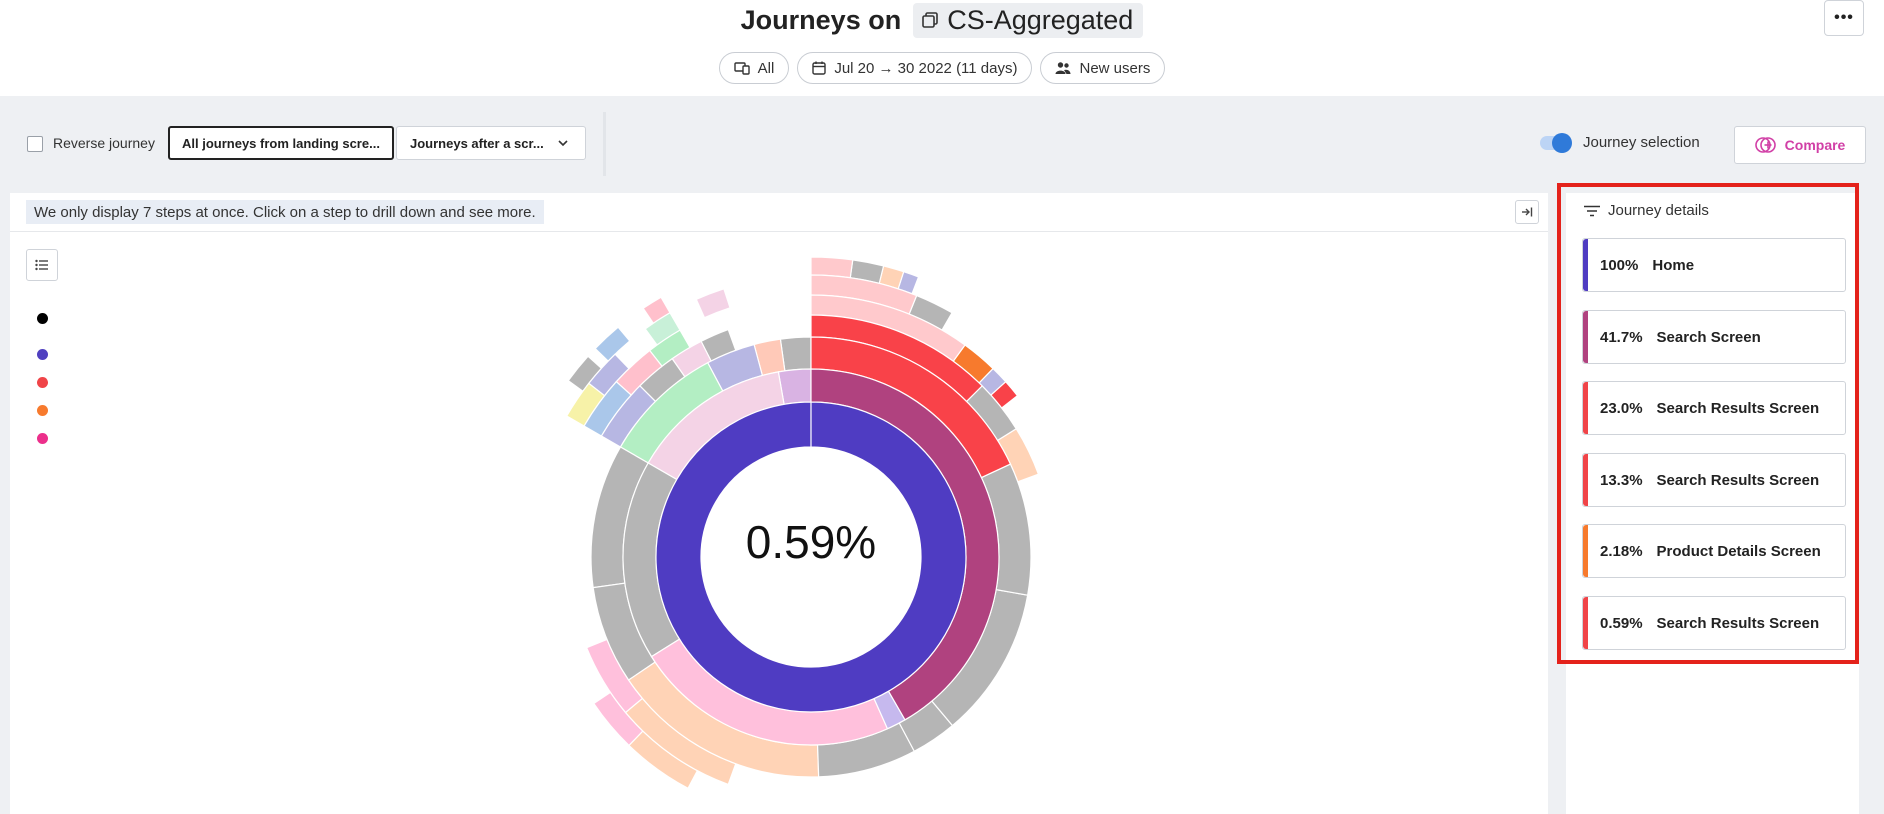  What do you see at coordinates (811, 542) in the screenshot?
I see `center-percentage: 0.59%` at bounding box center [811, 542].